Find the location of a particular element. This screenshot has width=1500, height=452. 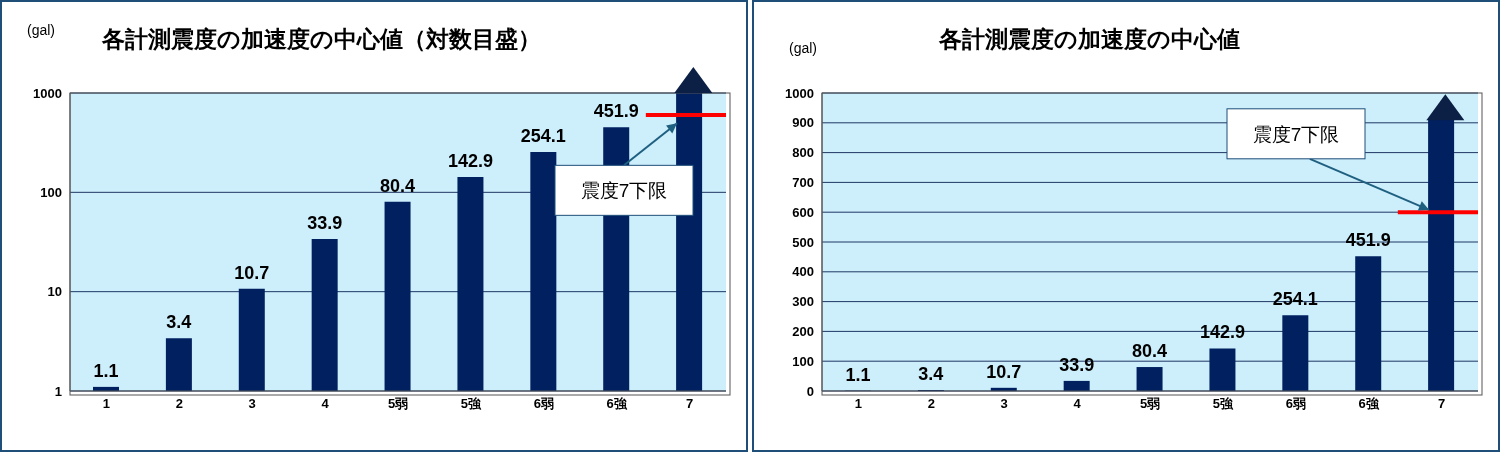

y-tick-label: 400 is located at coordinates (803, 272).